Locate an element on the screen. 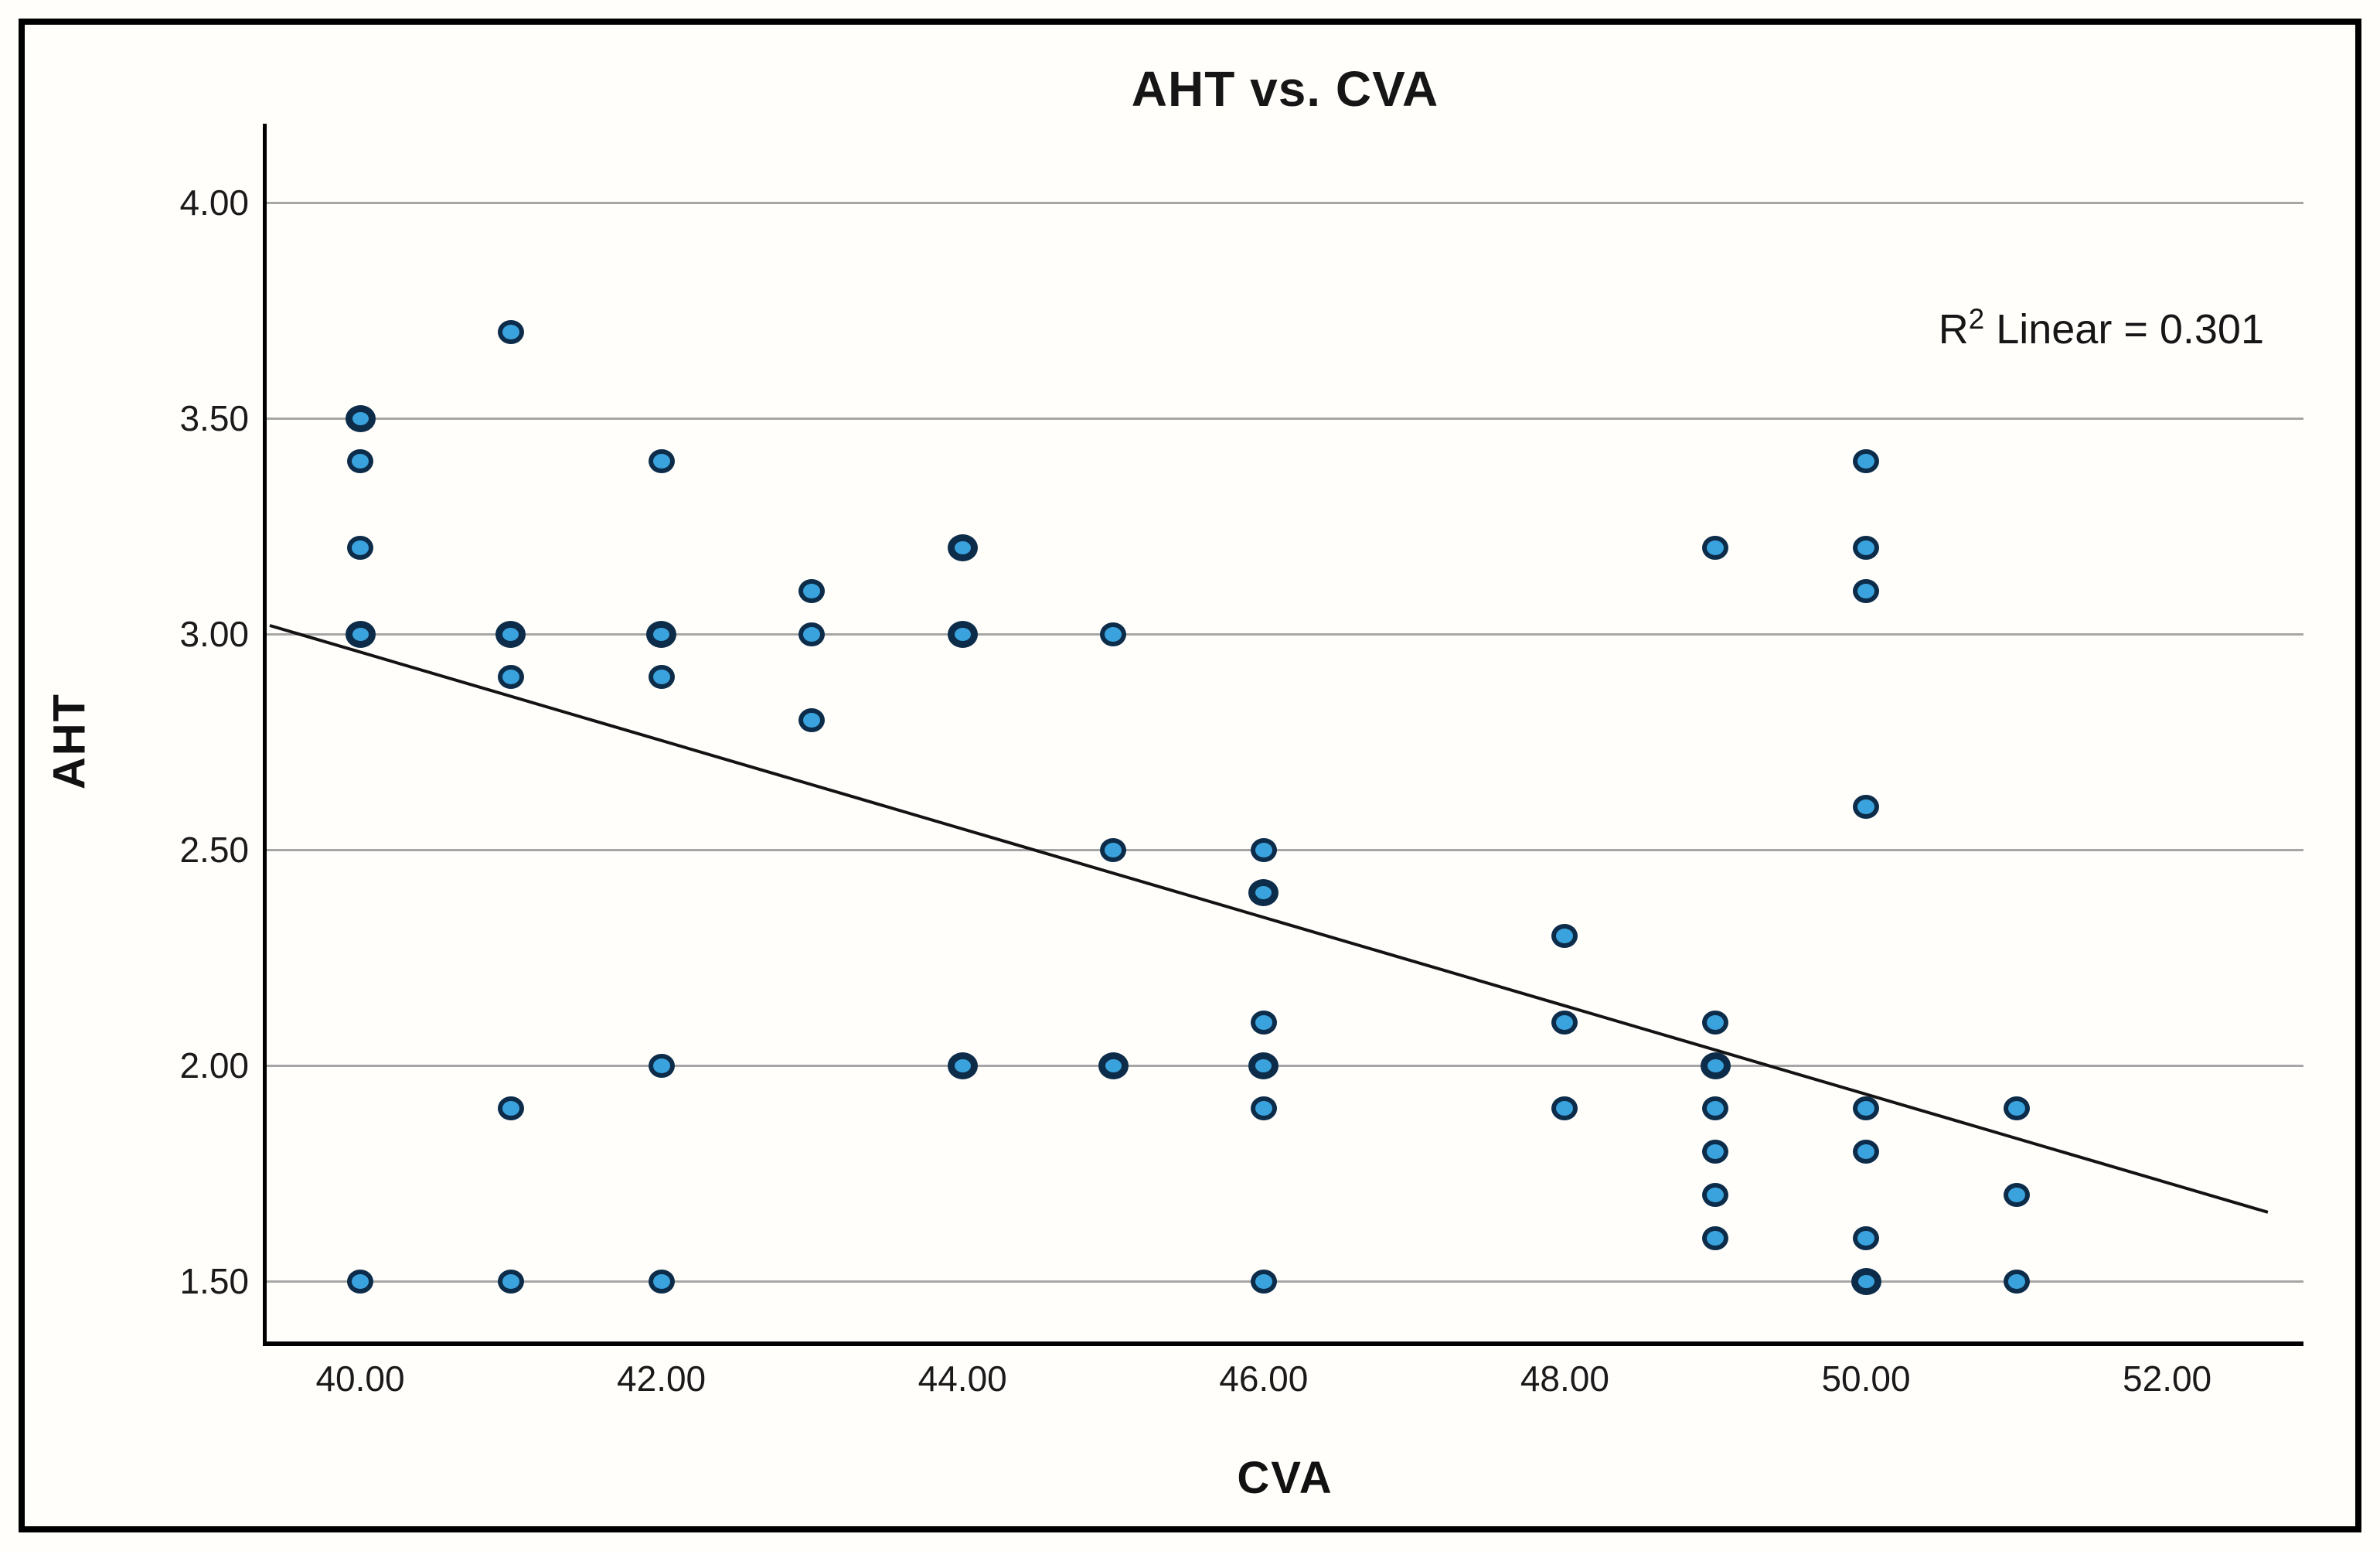 This screenshot has height=1551, width=2380. x-tick-label: 48.00 is located at coordinates (1564, 1378).